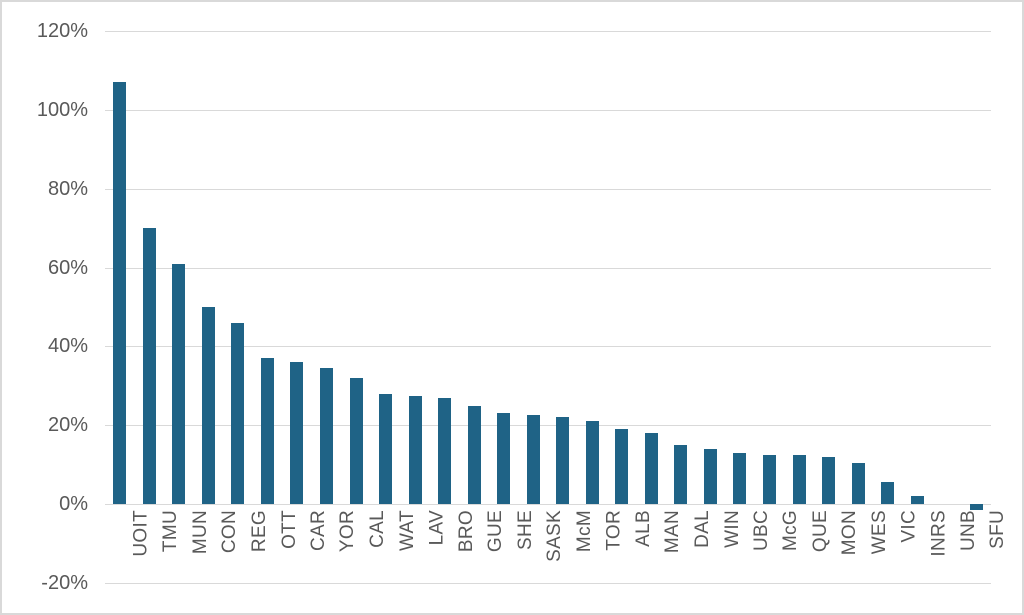 Image resolution: width=1024 pixels, height=615 pixels. Describe the element at coordinates (643, 528) in the screenshot. I see `category-label: ALB` at that location.